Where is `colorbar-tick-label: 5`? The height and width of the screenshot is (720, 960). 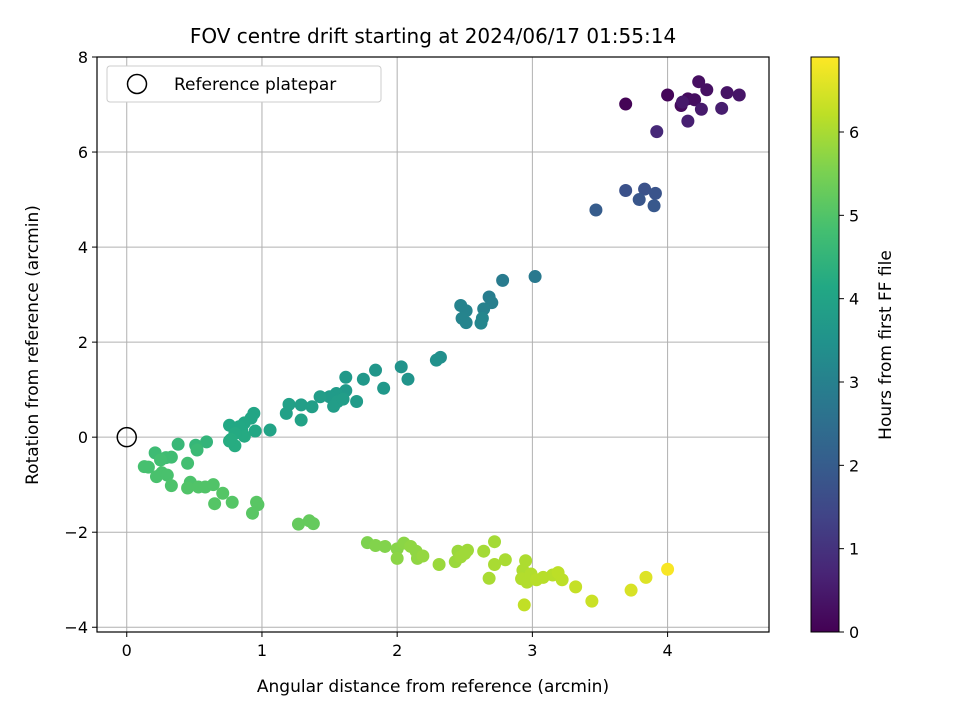
colorbar-tick-label: 5 is located at coordinates (854, 215).